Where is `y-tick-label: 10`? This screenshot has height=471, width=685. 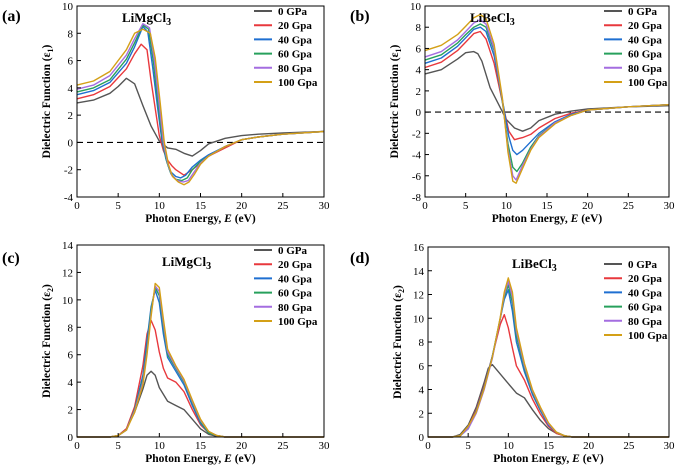
y-tick-label: 10 is located at coordinates (68, 301).